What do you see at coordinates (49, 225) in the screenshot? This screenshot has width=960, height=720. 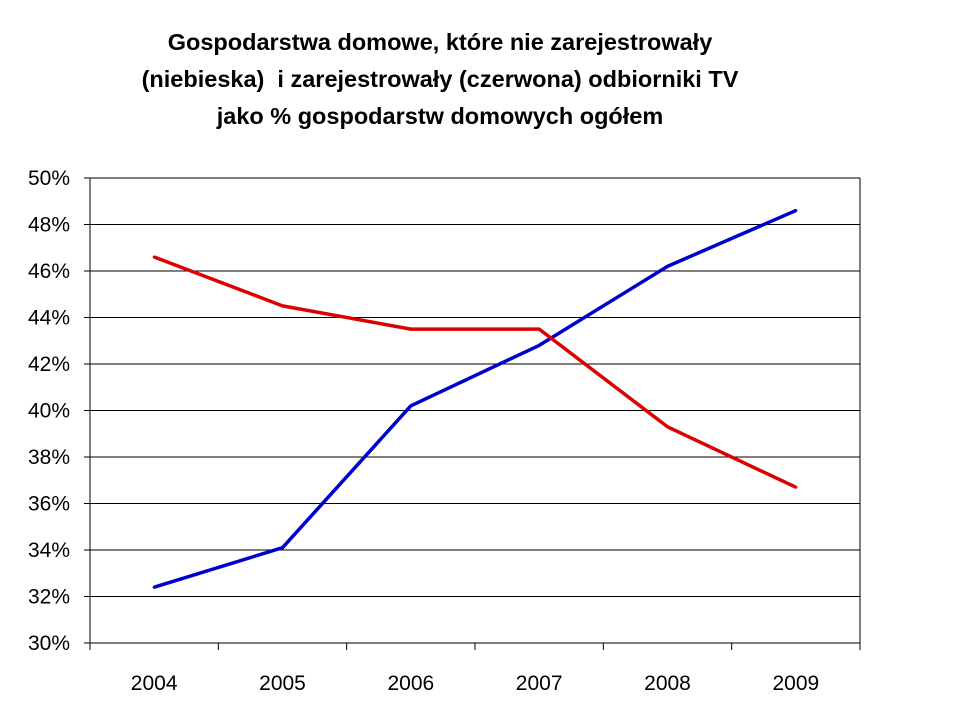 I see `y-tick-label: 48%` at bounding box center [49, 225].